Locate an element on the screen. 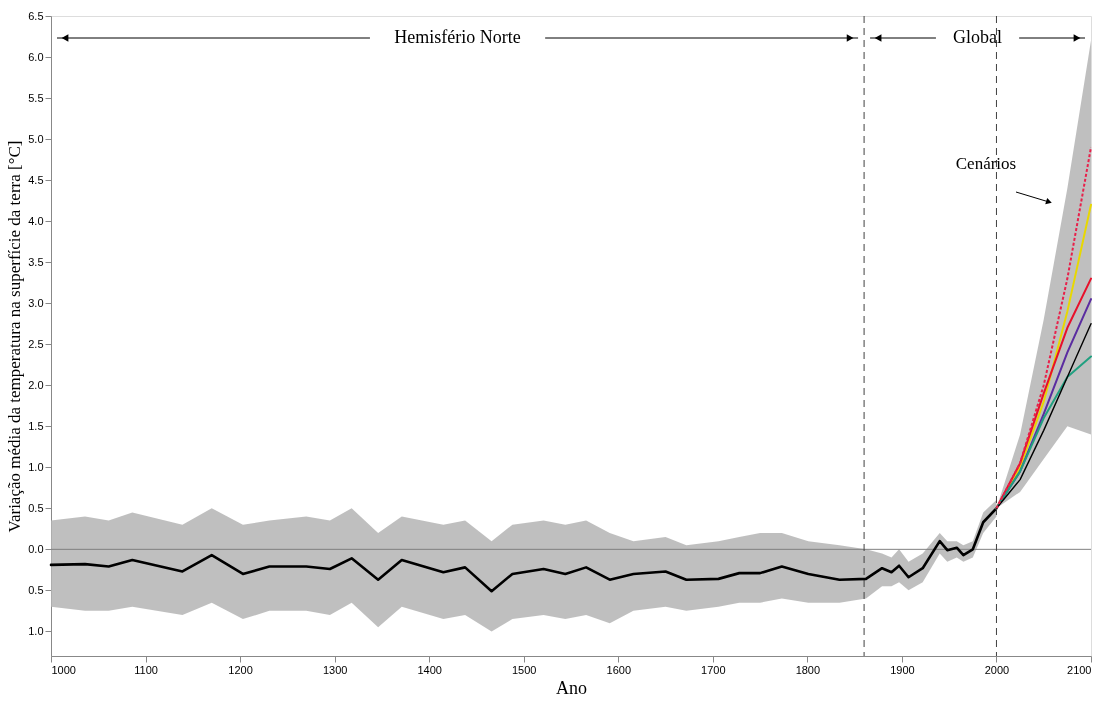 The image size is (1116, 715). y-tick-label: 3.0 is located at coordinates (36, 302).